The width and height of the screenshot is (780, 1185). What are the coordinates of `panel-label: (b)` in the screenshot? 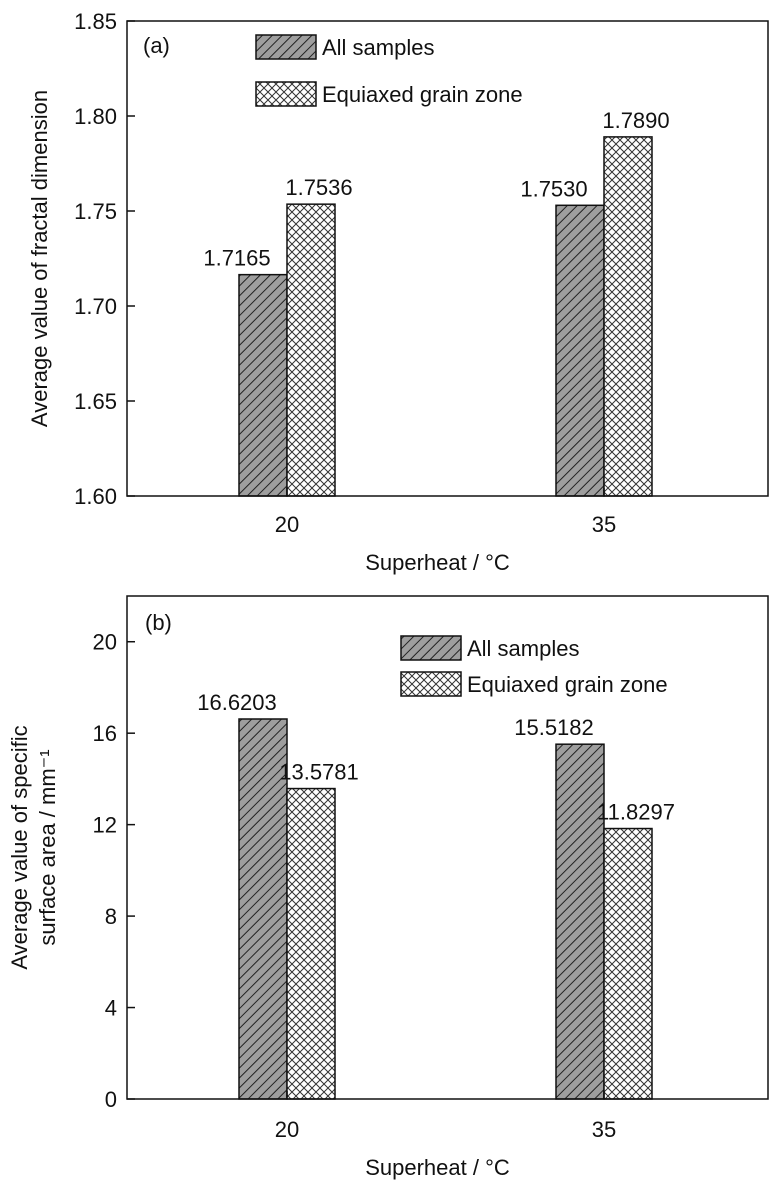 It's located at (158, 622).